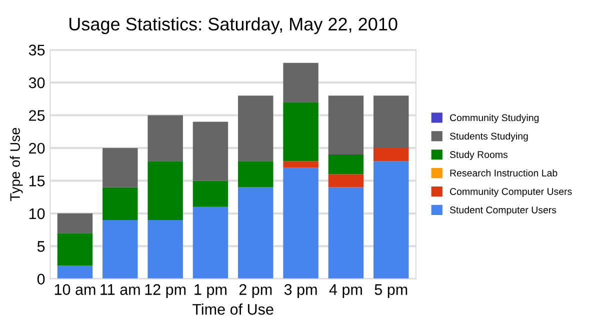  What do you see at coordinates (41, 279) in the screenshot?
I see `y-tick-label: 0` at bounding box center [41, 279].